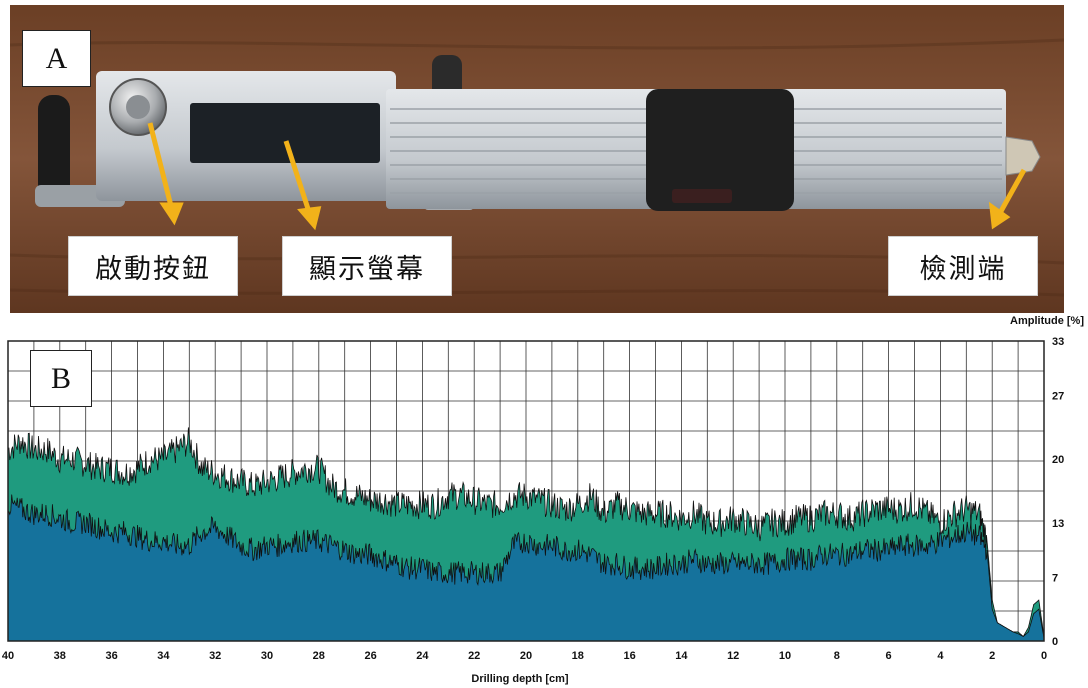 The height and width of the screenshot is (688, 1088). What do you see at coordinates (61, 378) in the screenshot?
I see `panel-label-b: B` at bounding box center [61, 378].